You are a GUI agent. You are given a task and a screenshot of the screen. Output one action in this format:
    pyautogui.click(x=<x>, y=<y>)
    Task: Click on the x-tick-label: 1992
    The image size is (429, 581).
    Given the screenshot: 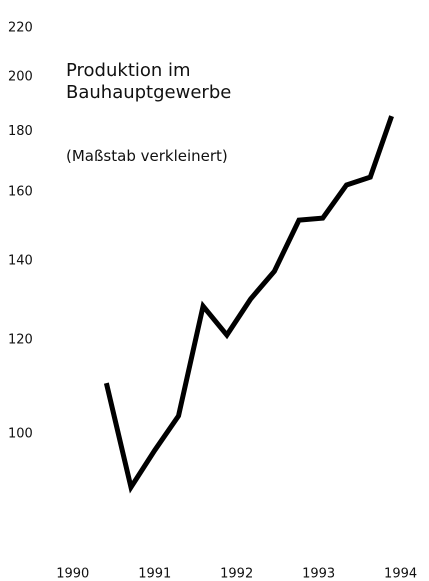 What is the action you would take?
    pyautogui.click(x=236, y=574)
    